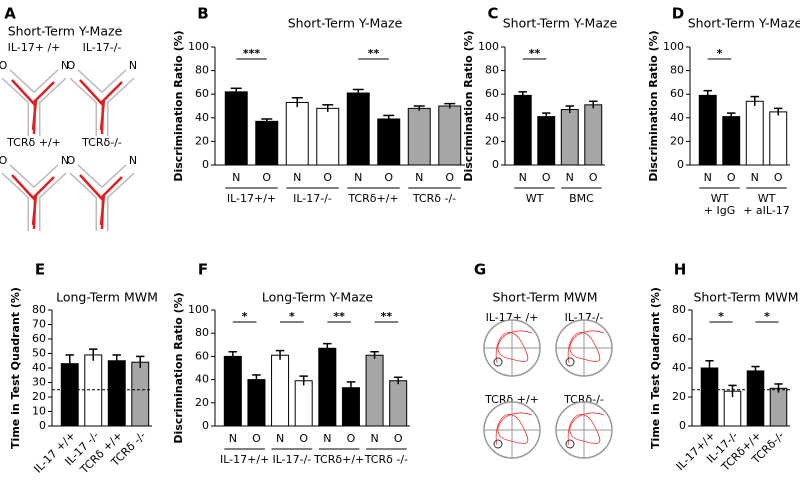 This screenshot has width=800, height=489. Describe the element at coordinates (492, 14) in the screenshot. I see `panel-letter: C` at that location.